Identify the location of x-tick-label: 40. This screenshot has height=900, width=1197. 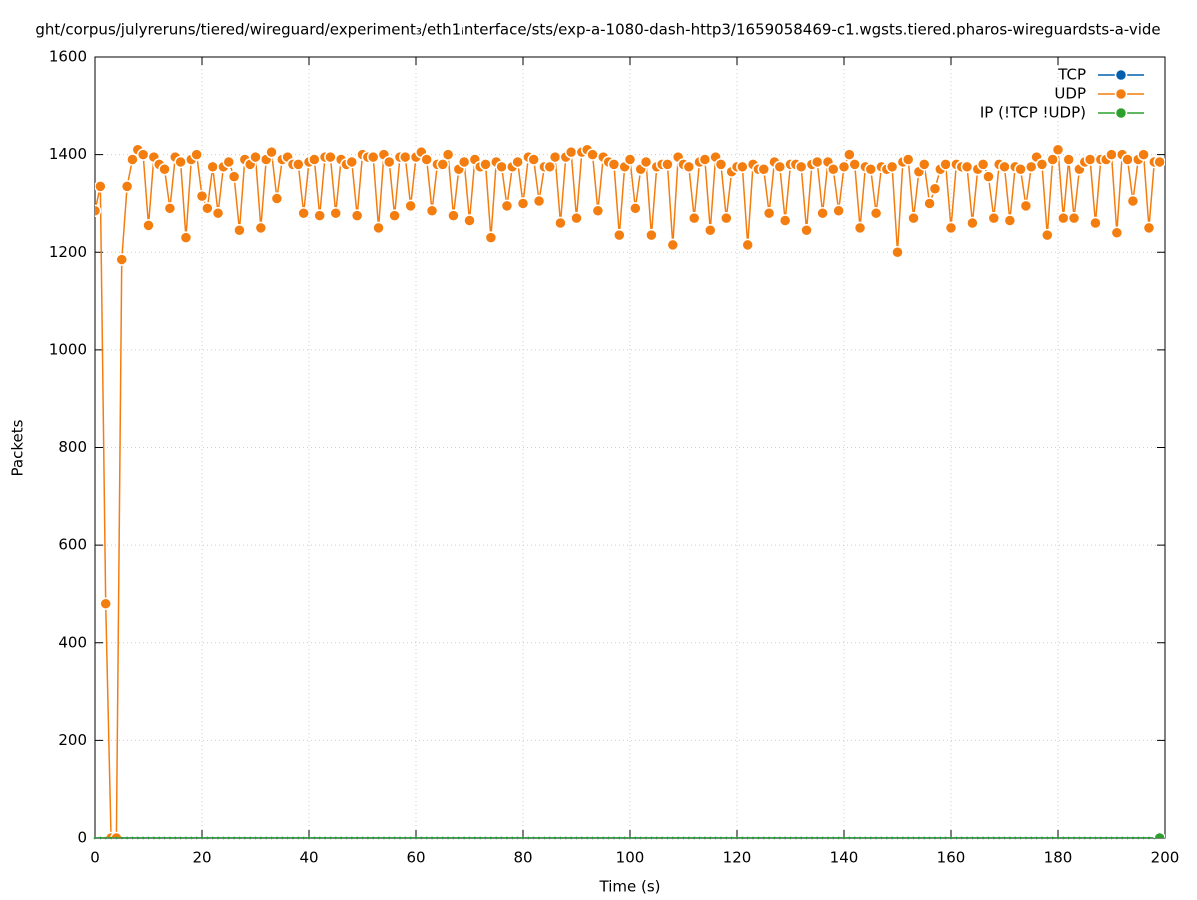
(308, 858).